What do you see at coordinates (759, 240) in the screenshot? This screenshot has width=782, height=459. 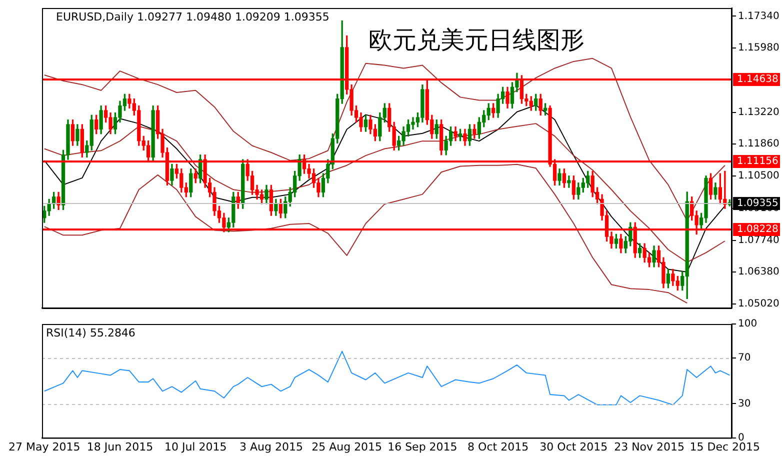 I see `y-tick-label: 1.07740` at bounding box center [759, 240].